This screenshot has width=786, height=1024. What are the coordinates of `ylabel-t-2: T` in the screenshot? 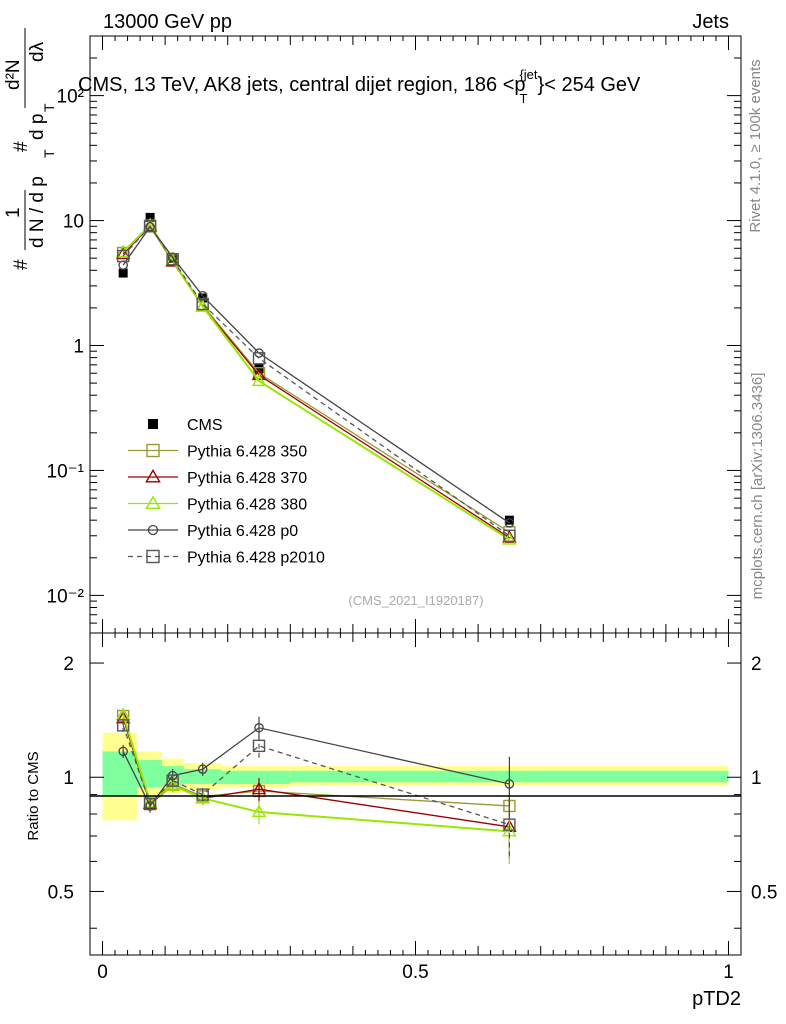 It's located at (49, 107).